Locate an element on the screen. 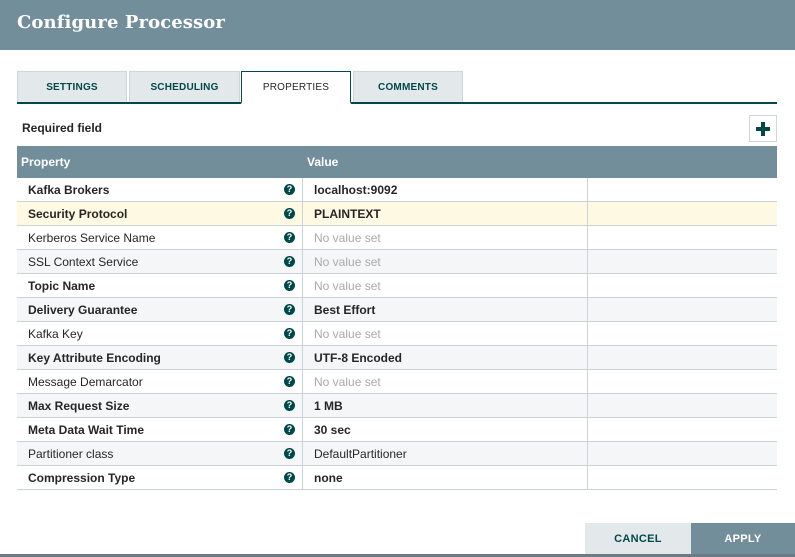  property-name: Message Demarcator is located at coordinates (85, 382).